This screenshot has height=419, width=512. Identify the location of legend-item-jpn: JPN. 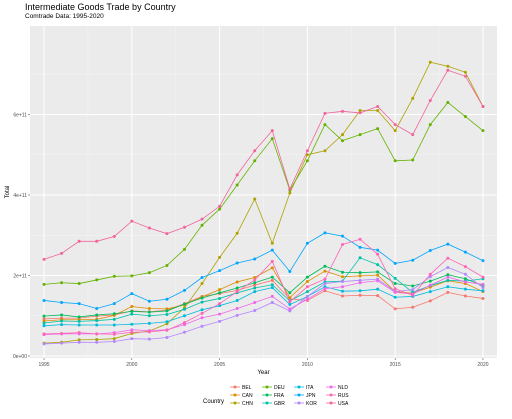
(305, 396).